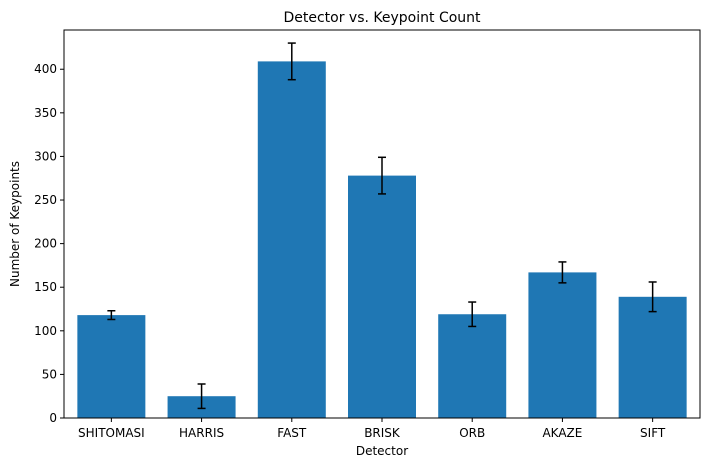 The width and height of the screenshot is (710, 468). What do you see at coordinates (53, 418) in the screenshot?
I see `y-tick-label: 0` at bounding box center [53, 418].